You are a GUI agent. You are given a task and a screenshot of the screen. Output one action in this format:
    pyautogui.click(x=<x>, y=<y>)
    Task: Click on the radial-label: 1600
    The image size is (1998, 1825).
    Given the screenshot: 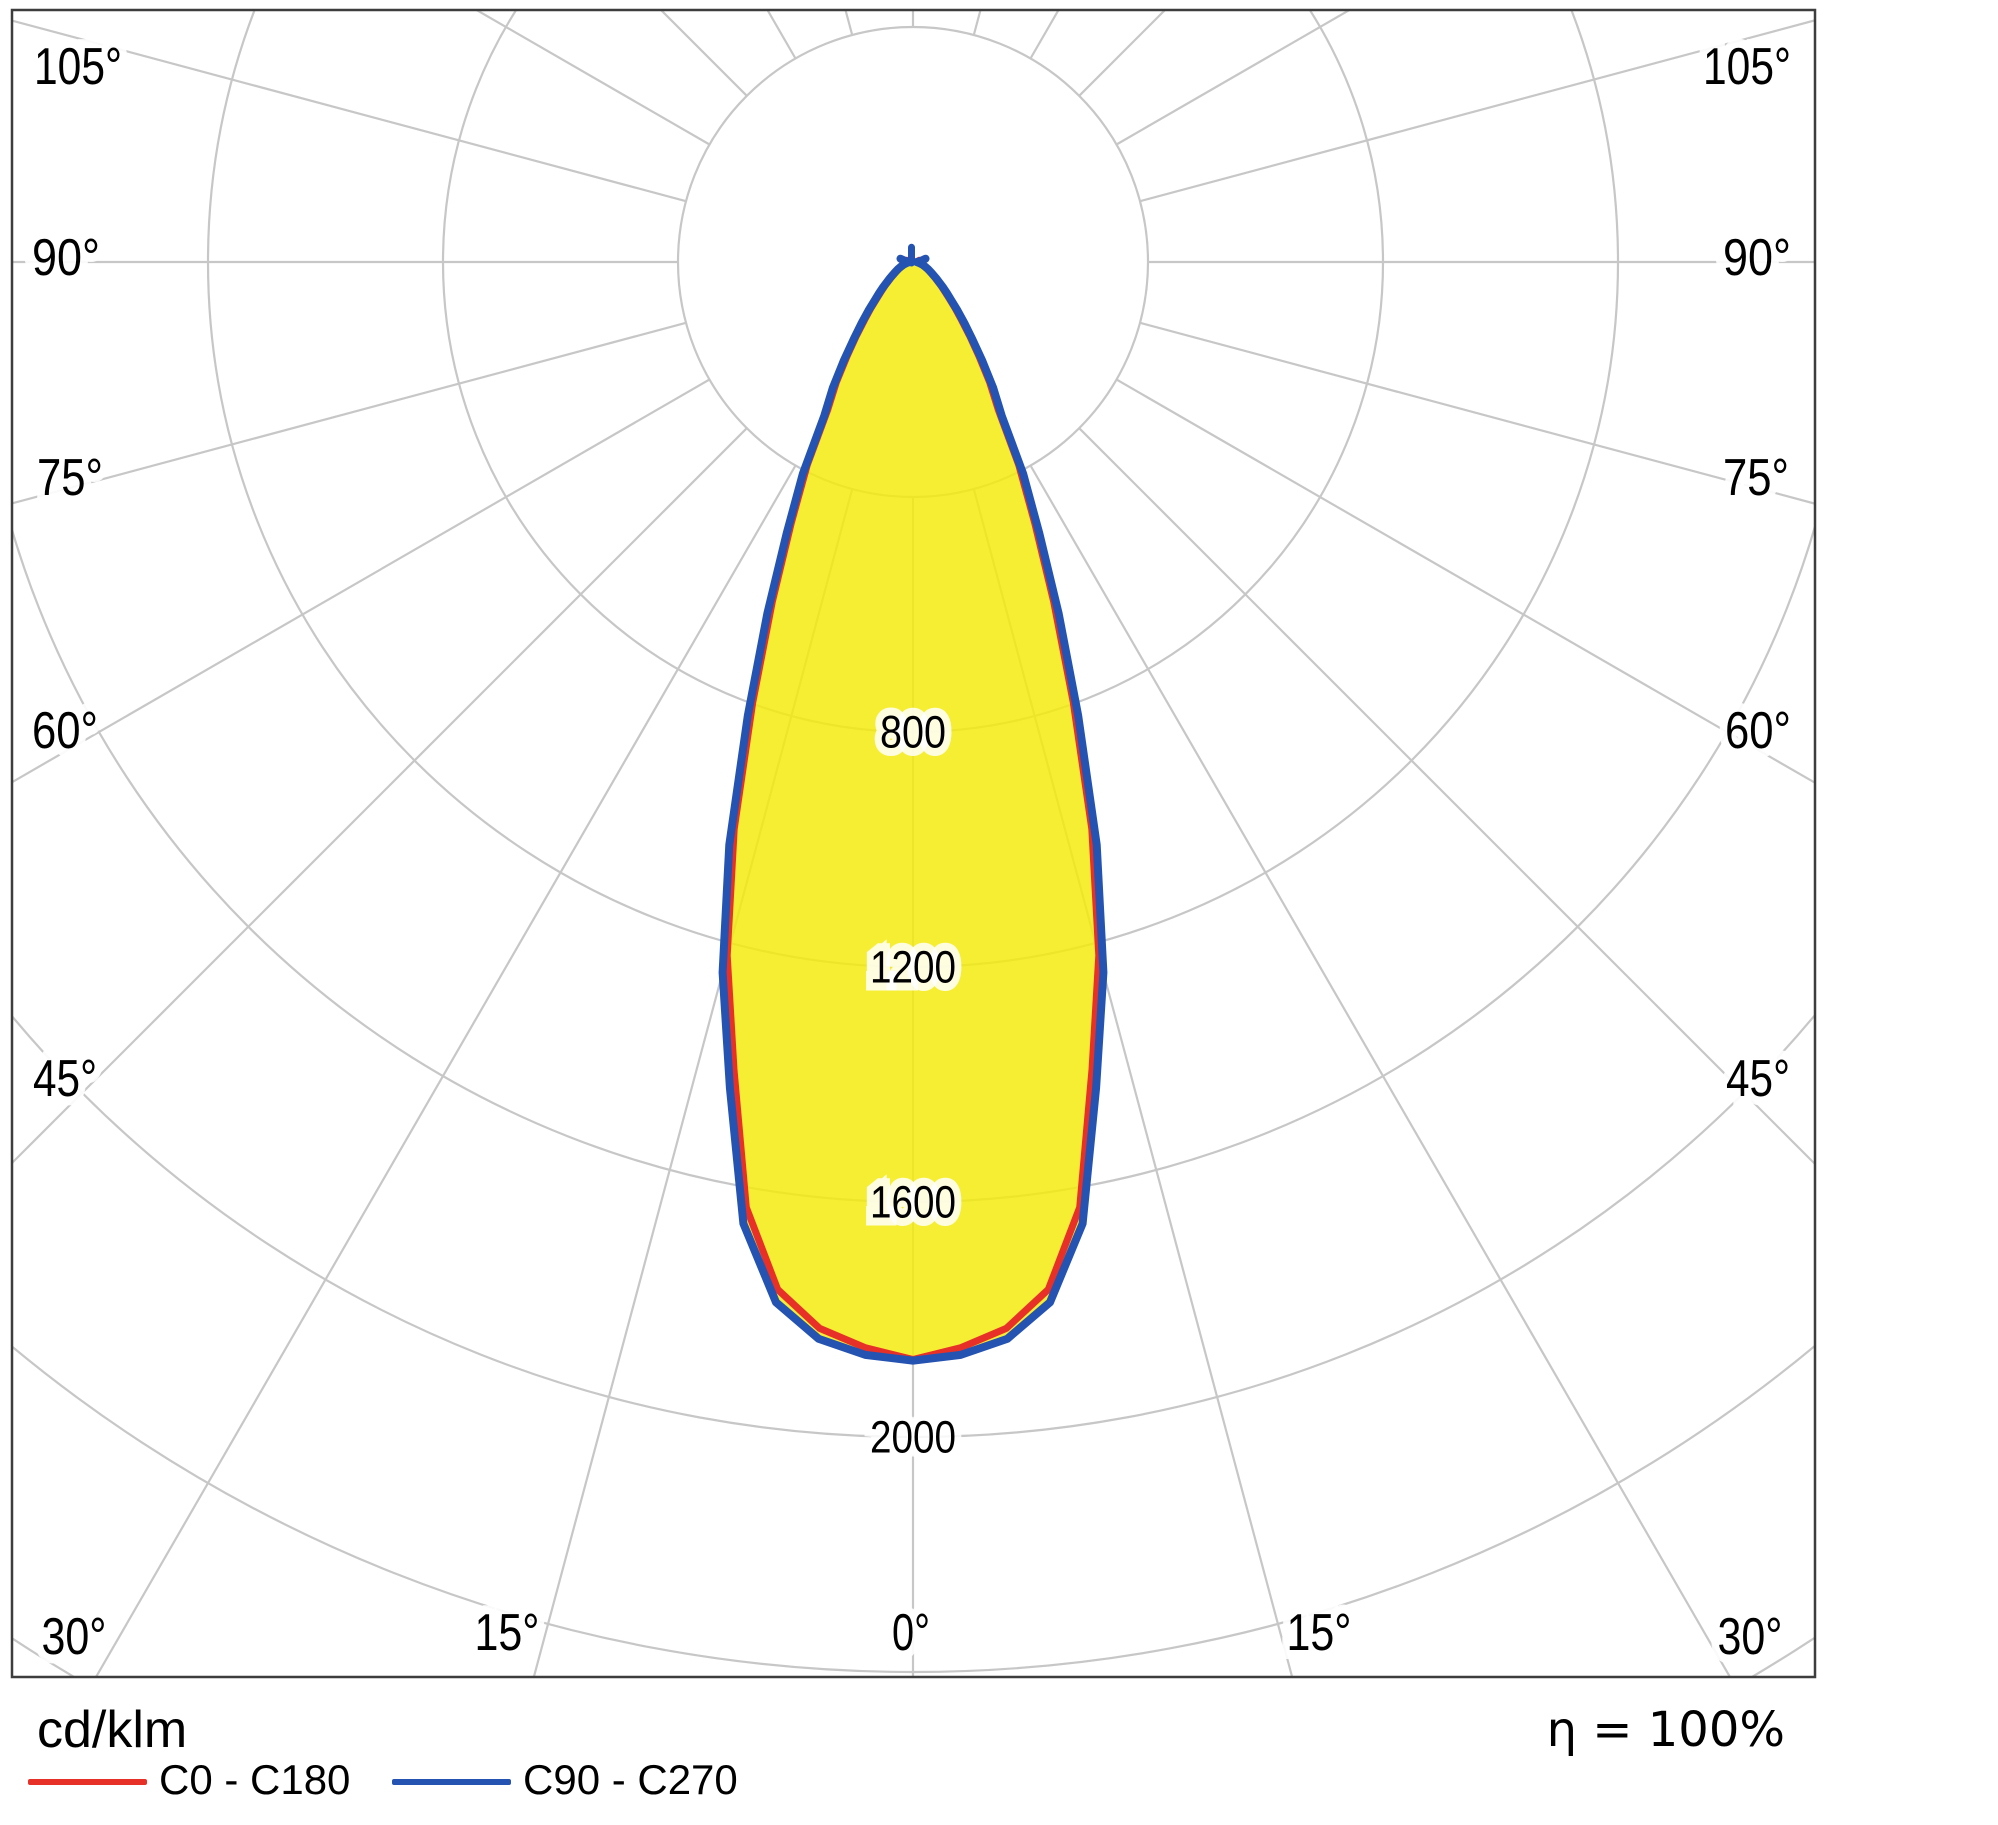 What is the action you would take?
    pyautogui.click(x=913, y=1202)
    